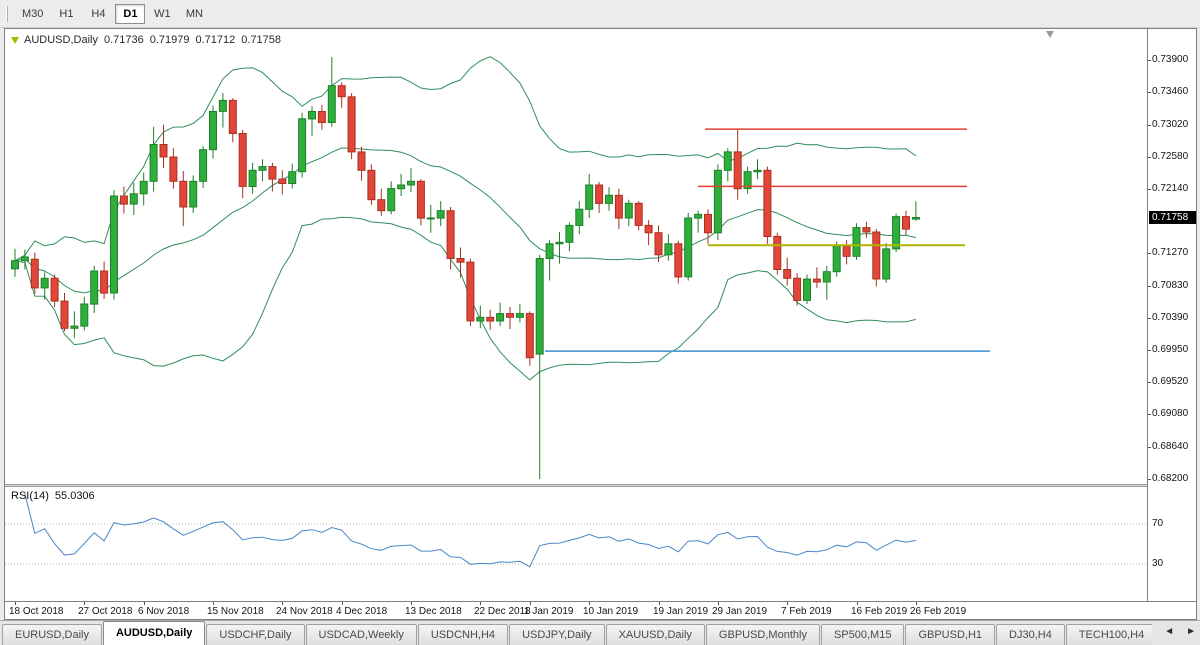  What do you see at coordinates (61, 40) in the screenshot?
I see `chart-symbol-label: AUDUSD,Daily` at bounding box center [61, 40].